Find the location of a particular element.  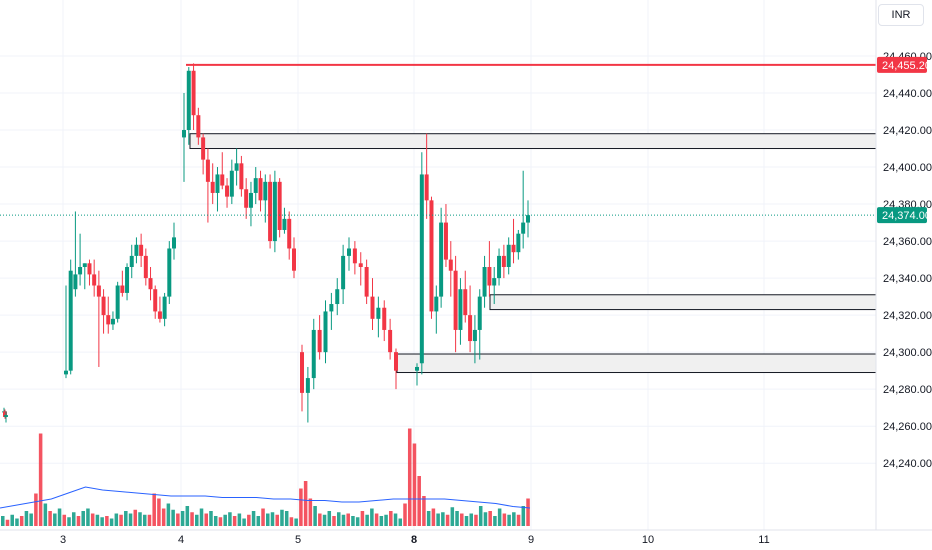

volume-average-line is located at coordinates (265, 497).